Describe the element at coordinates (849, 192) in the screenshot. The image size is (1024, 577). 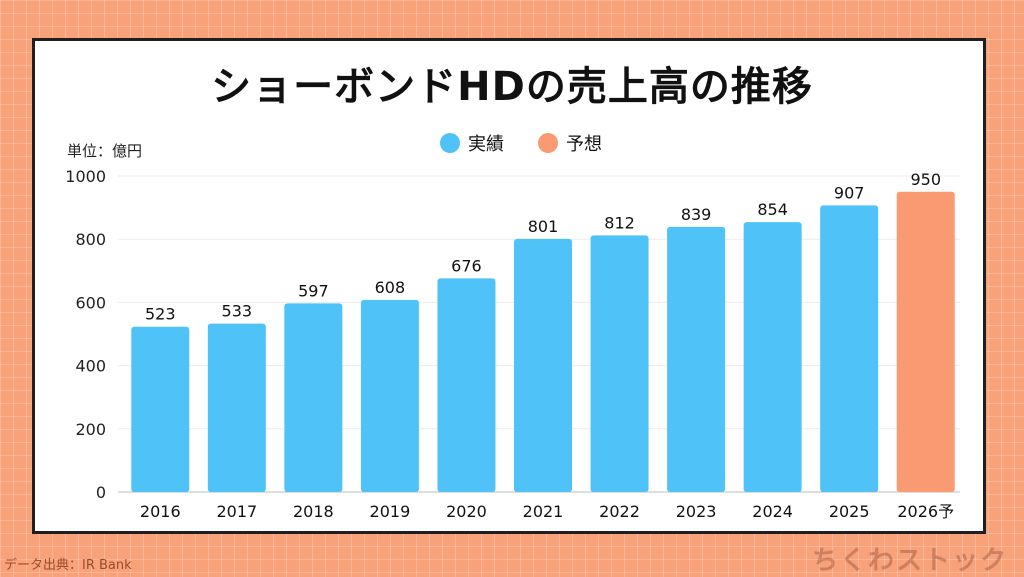
I see `data-label: 907` at that location.